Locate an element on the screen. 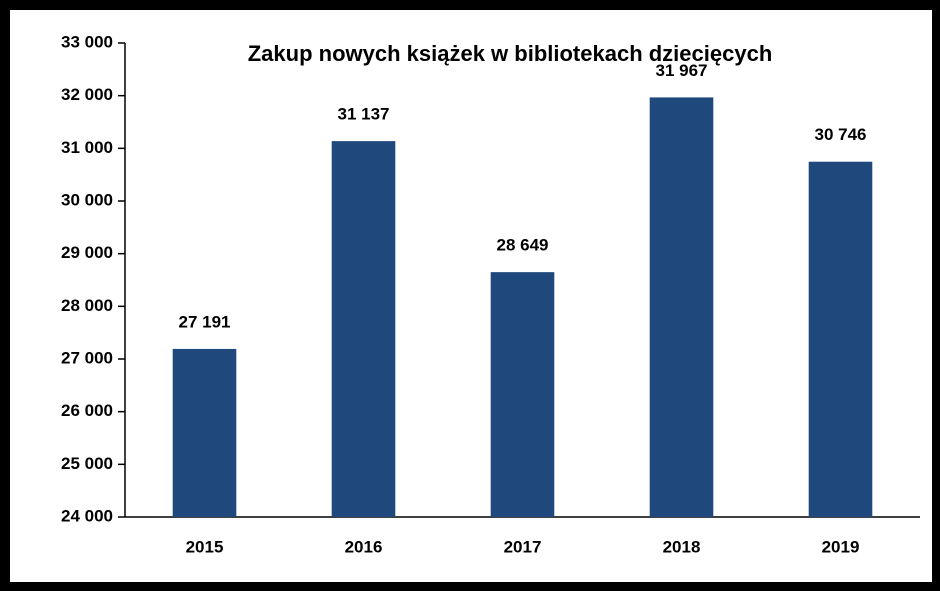 This screenshot has width=940, height=591. x-tick-label: 2019 is located at coordinates (841, 546).